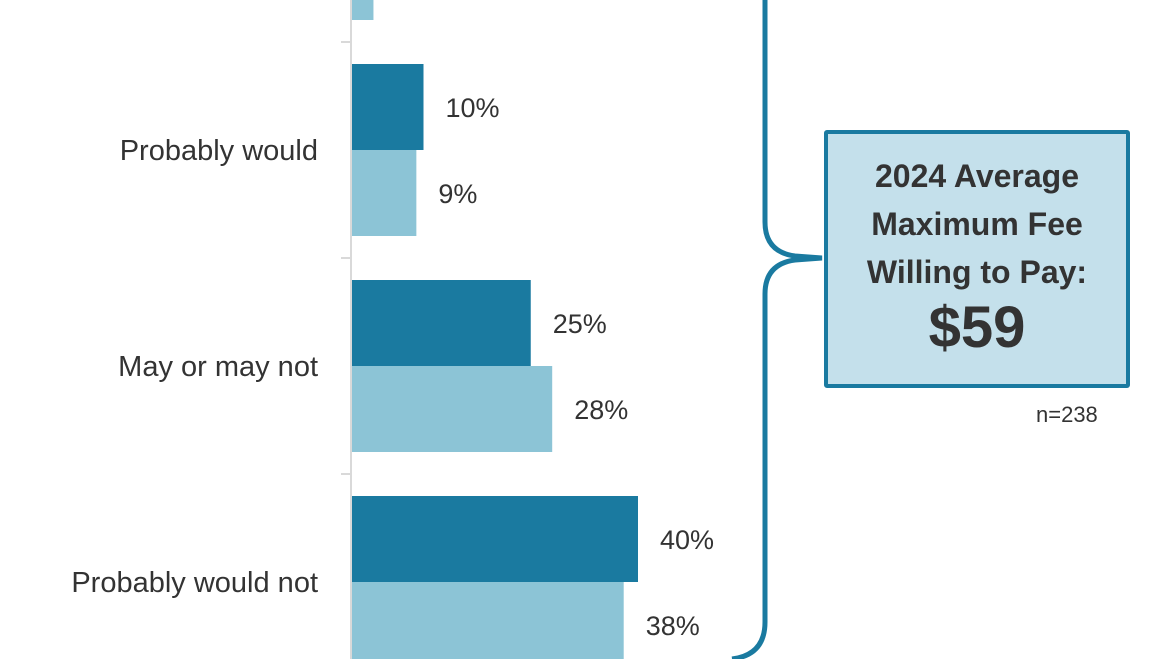  I want to click on data-label: 10%, so click(473, 108).